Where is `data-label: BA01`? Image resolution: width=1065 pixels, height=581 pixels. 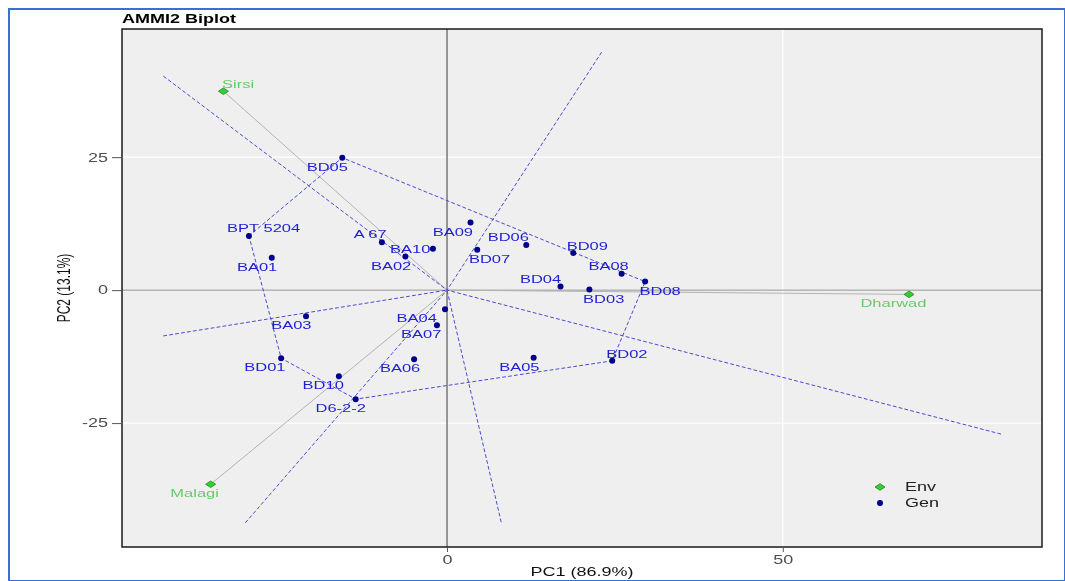 data-label: BA01 is located at coordinates (257, 267).